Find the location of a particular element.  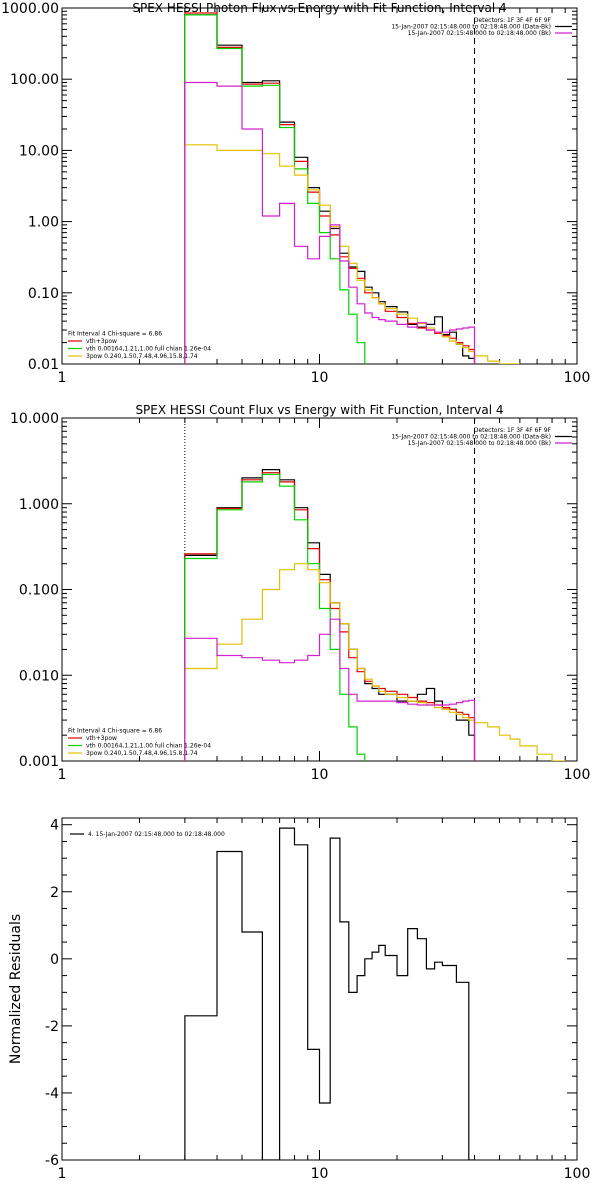

y-tick-label: 1000.00 is located at coordinates (30, 9).